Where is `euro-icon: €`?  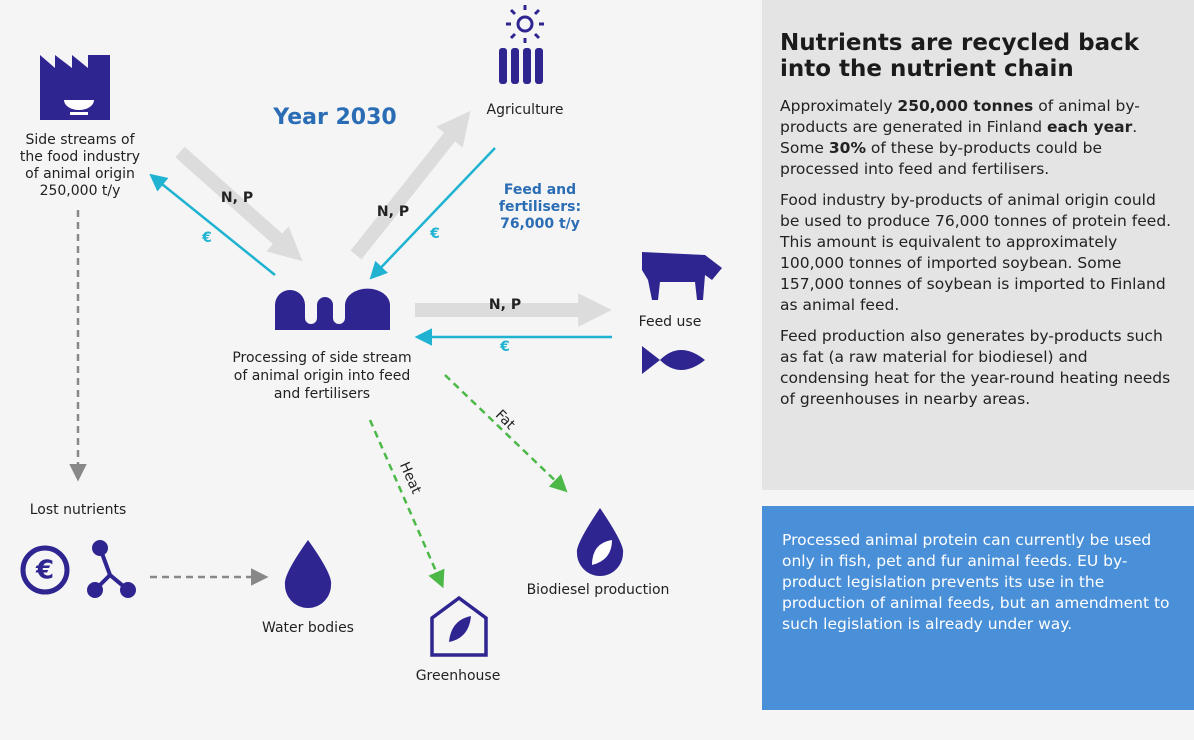
euro-icon: € is located at coordinates (45, 570).